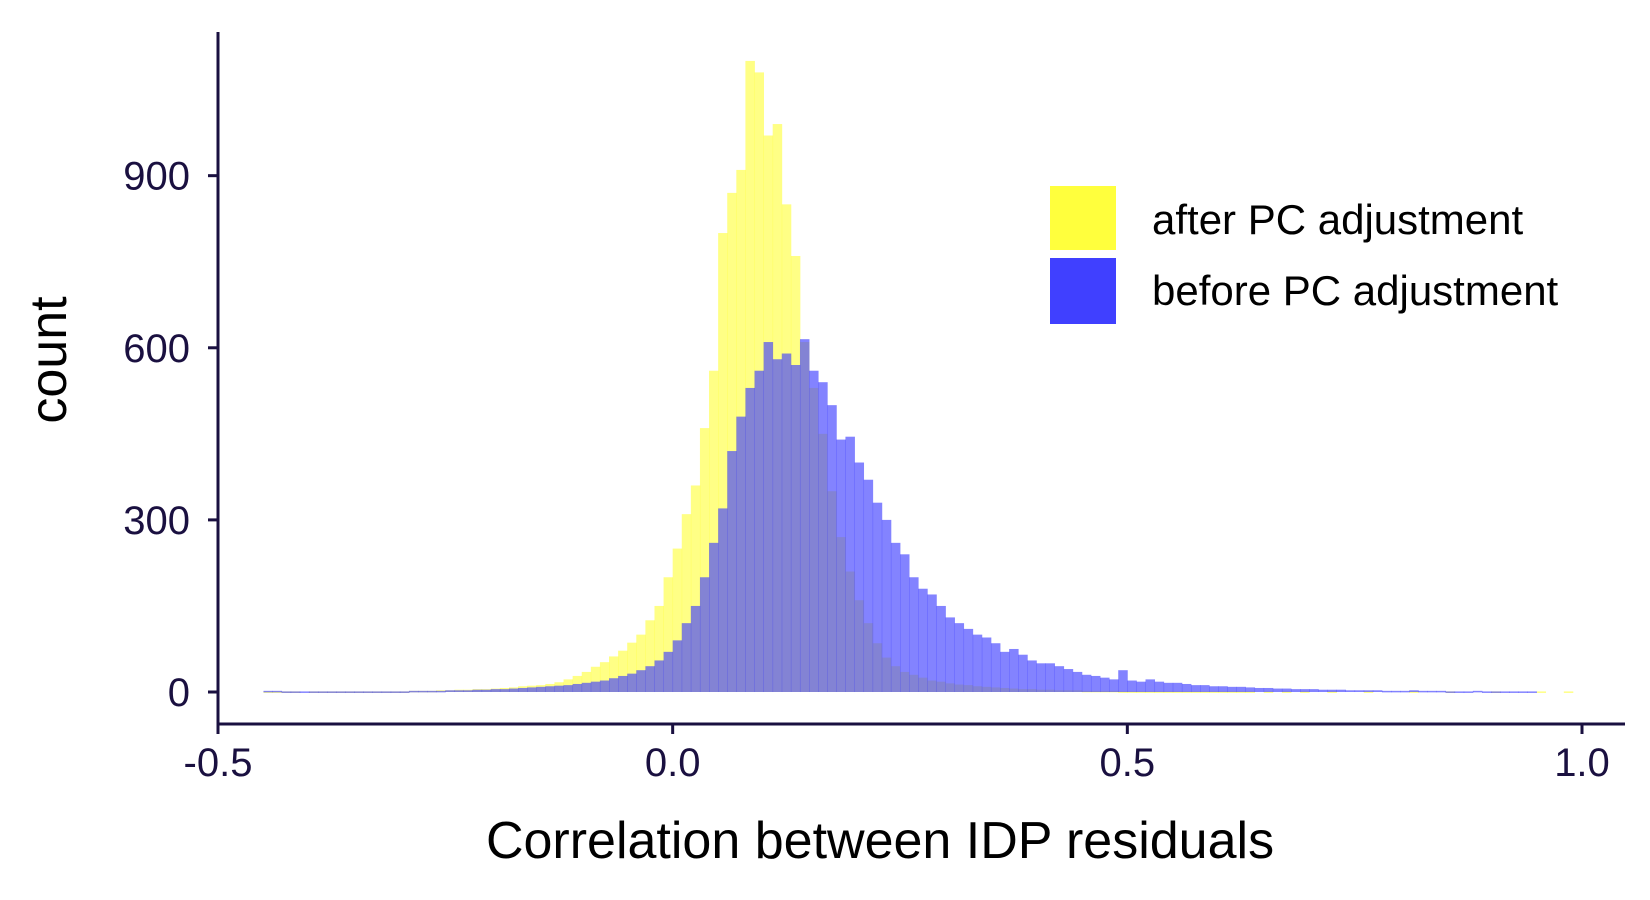 The width and height of the screenshot is (1650, 900). I want to click on x-tick-label-3: 1.0, so click(1582, 763).